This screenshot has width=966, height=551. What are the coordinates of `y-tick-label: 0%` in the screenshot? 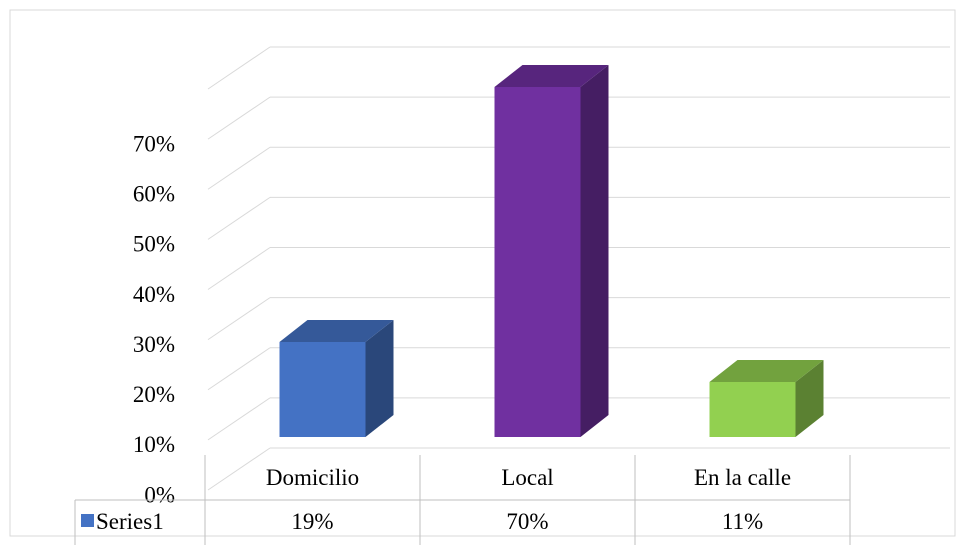 It's located at (159, 494).